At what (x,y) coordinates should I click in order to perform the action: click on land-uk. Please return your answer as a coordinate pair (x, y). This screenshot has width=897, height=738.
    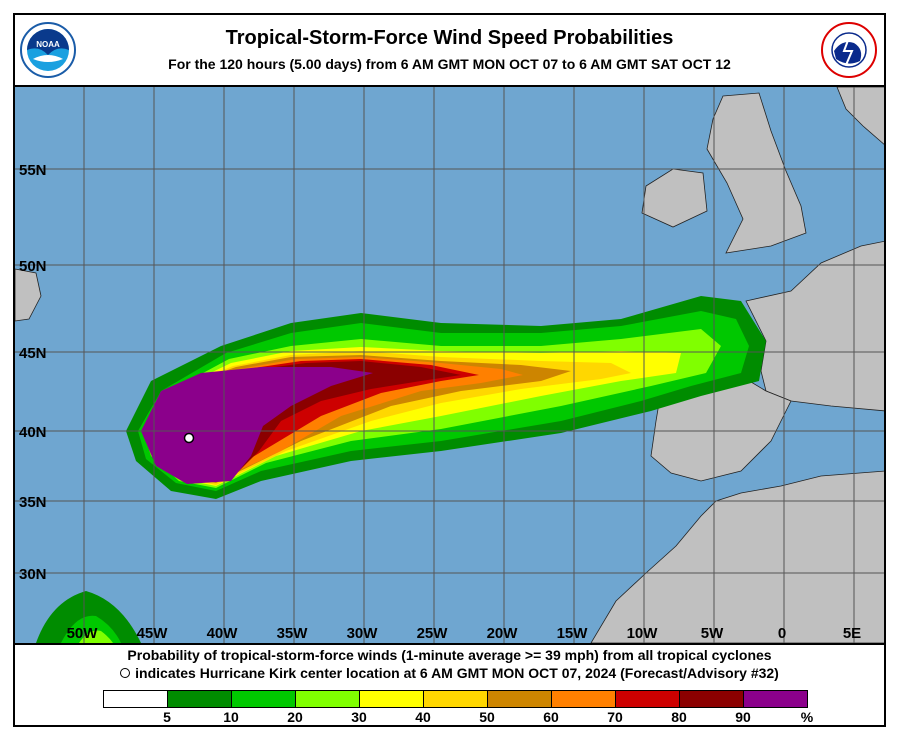
    Looking at the image, I should click on (756, 173).